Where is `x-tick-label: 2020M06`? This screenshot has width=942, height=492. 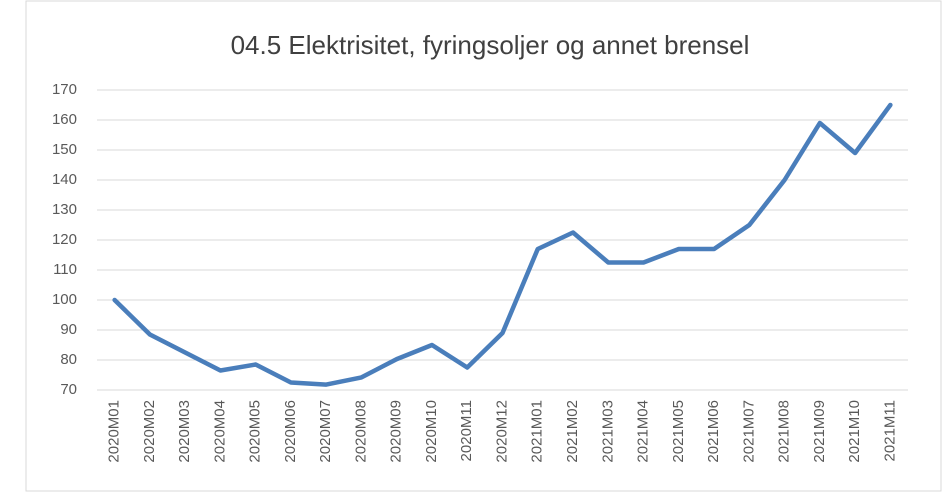
x-tick-label: 2020M06 is located at coordinates (290, 431).